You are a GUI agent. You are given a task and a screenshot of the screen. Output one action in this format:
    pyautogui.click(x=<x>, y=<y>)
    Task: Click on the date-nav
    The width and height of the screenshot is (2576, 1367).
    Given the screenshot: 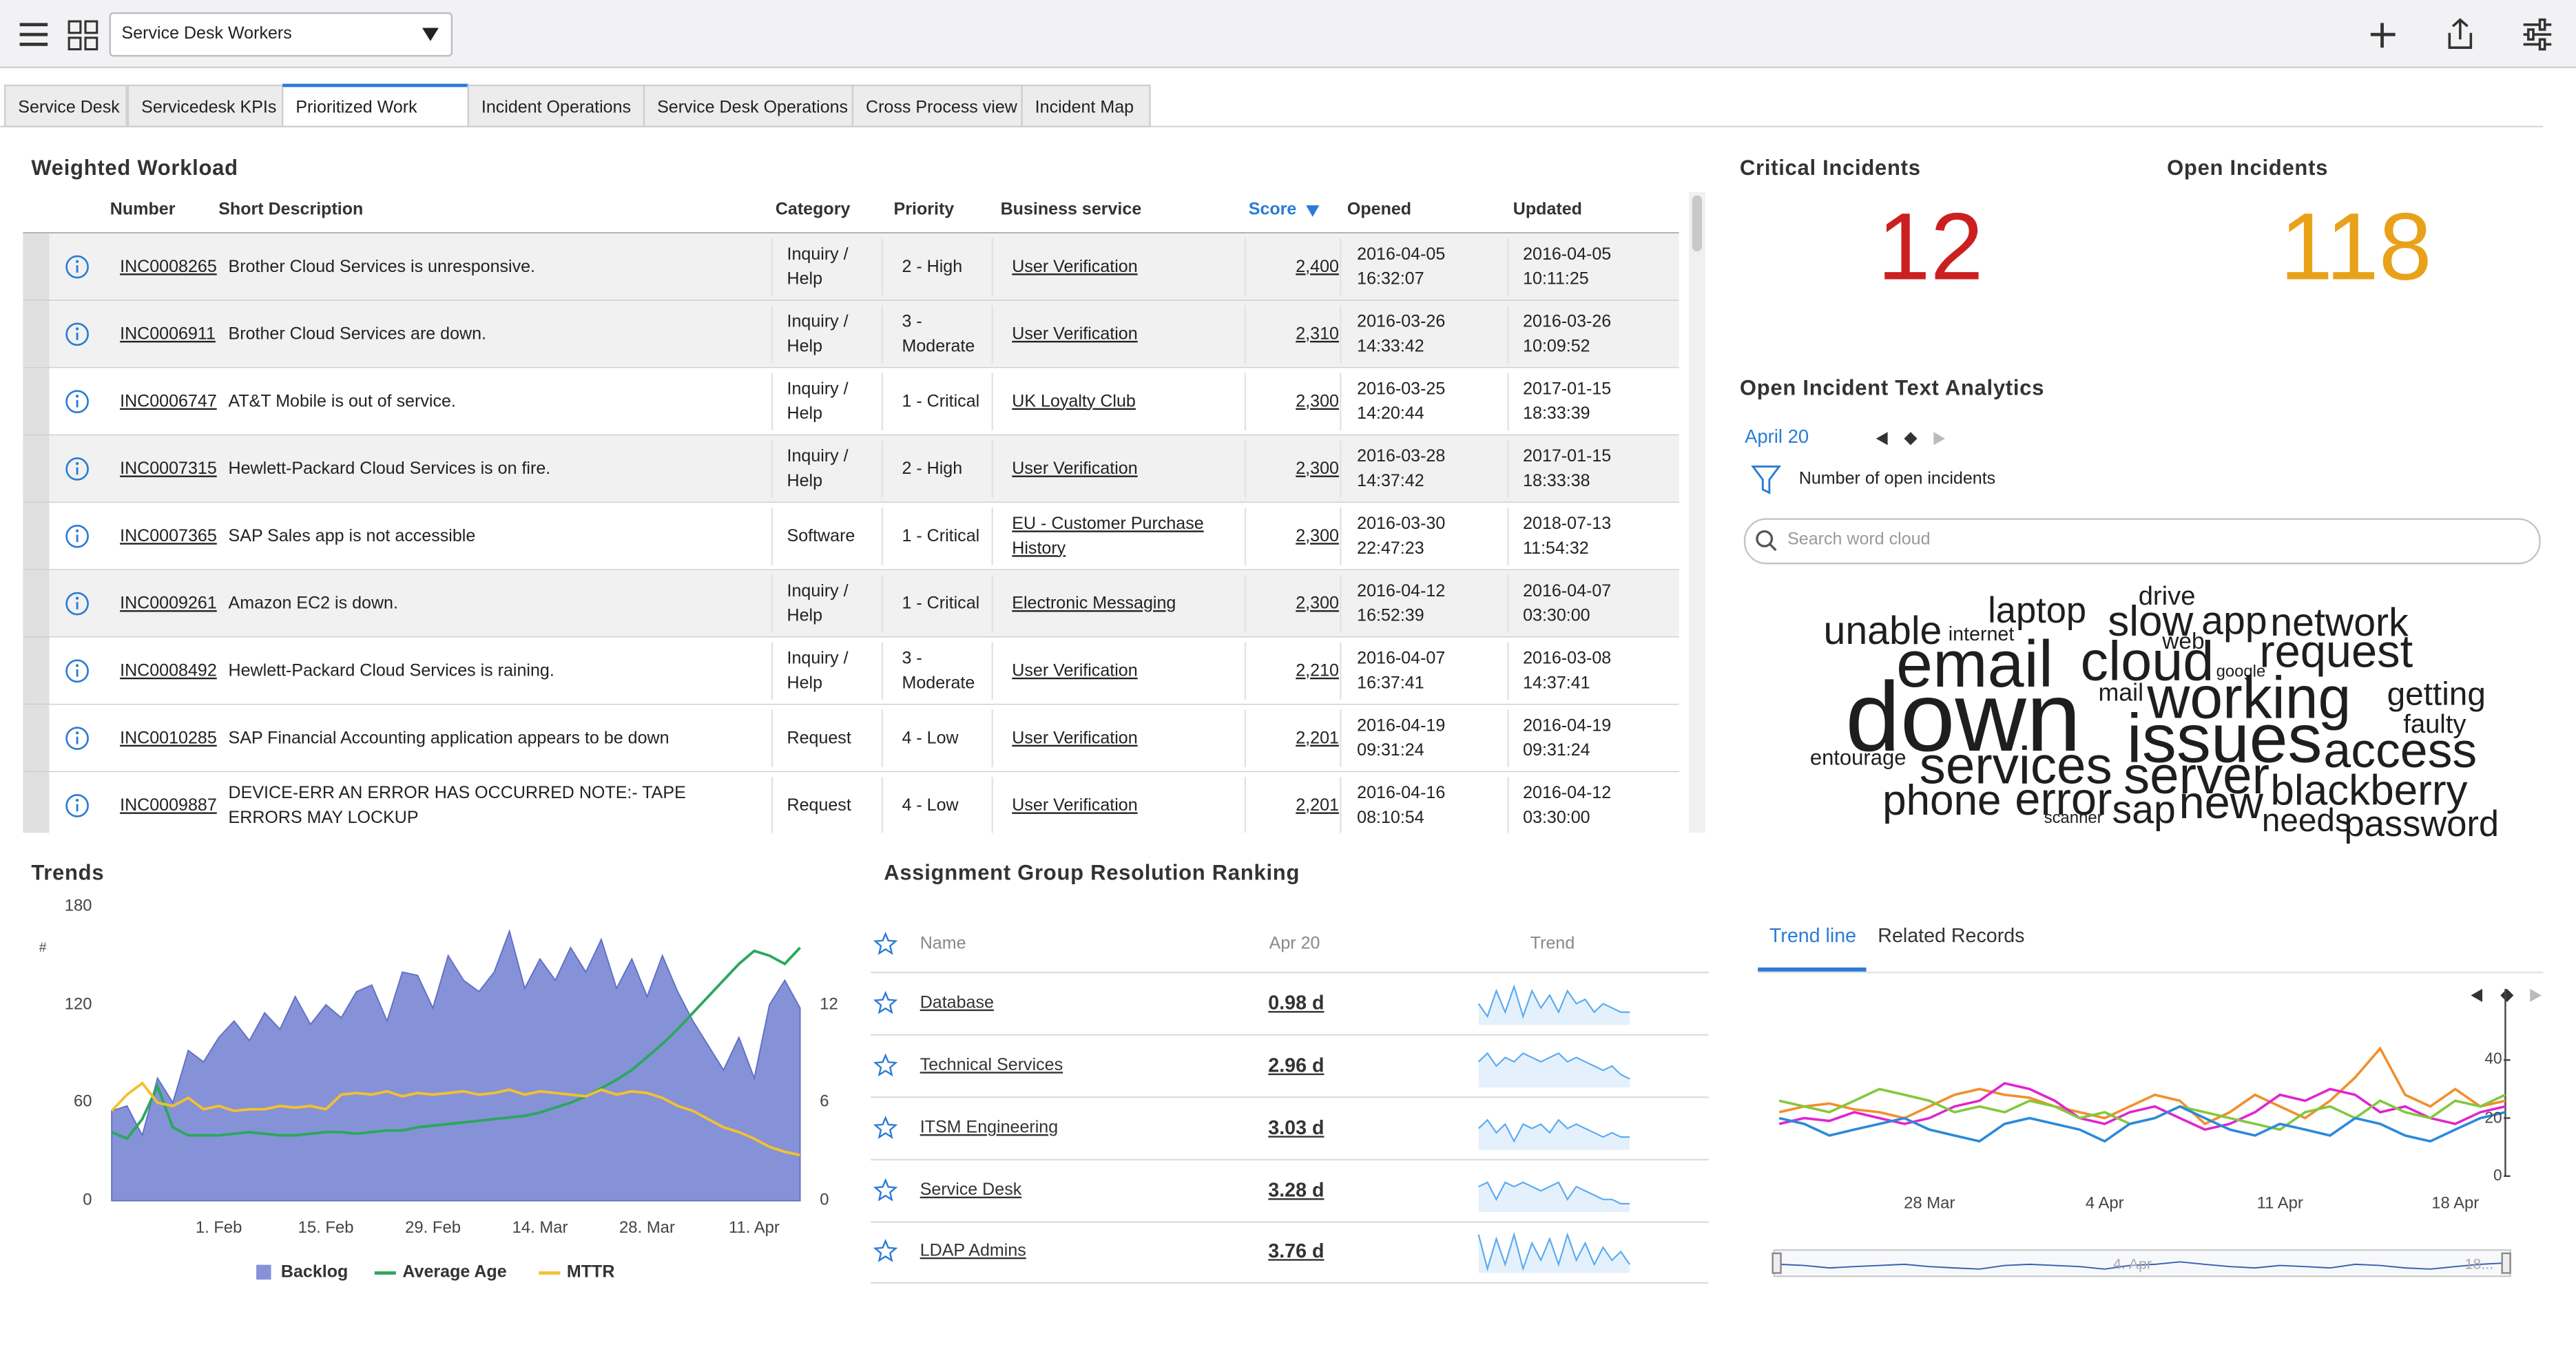 What is the action you would take?
    pyautogui.click(x=1911, y=439)
    